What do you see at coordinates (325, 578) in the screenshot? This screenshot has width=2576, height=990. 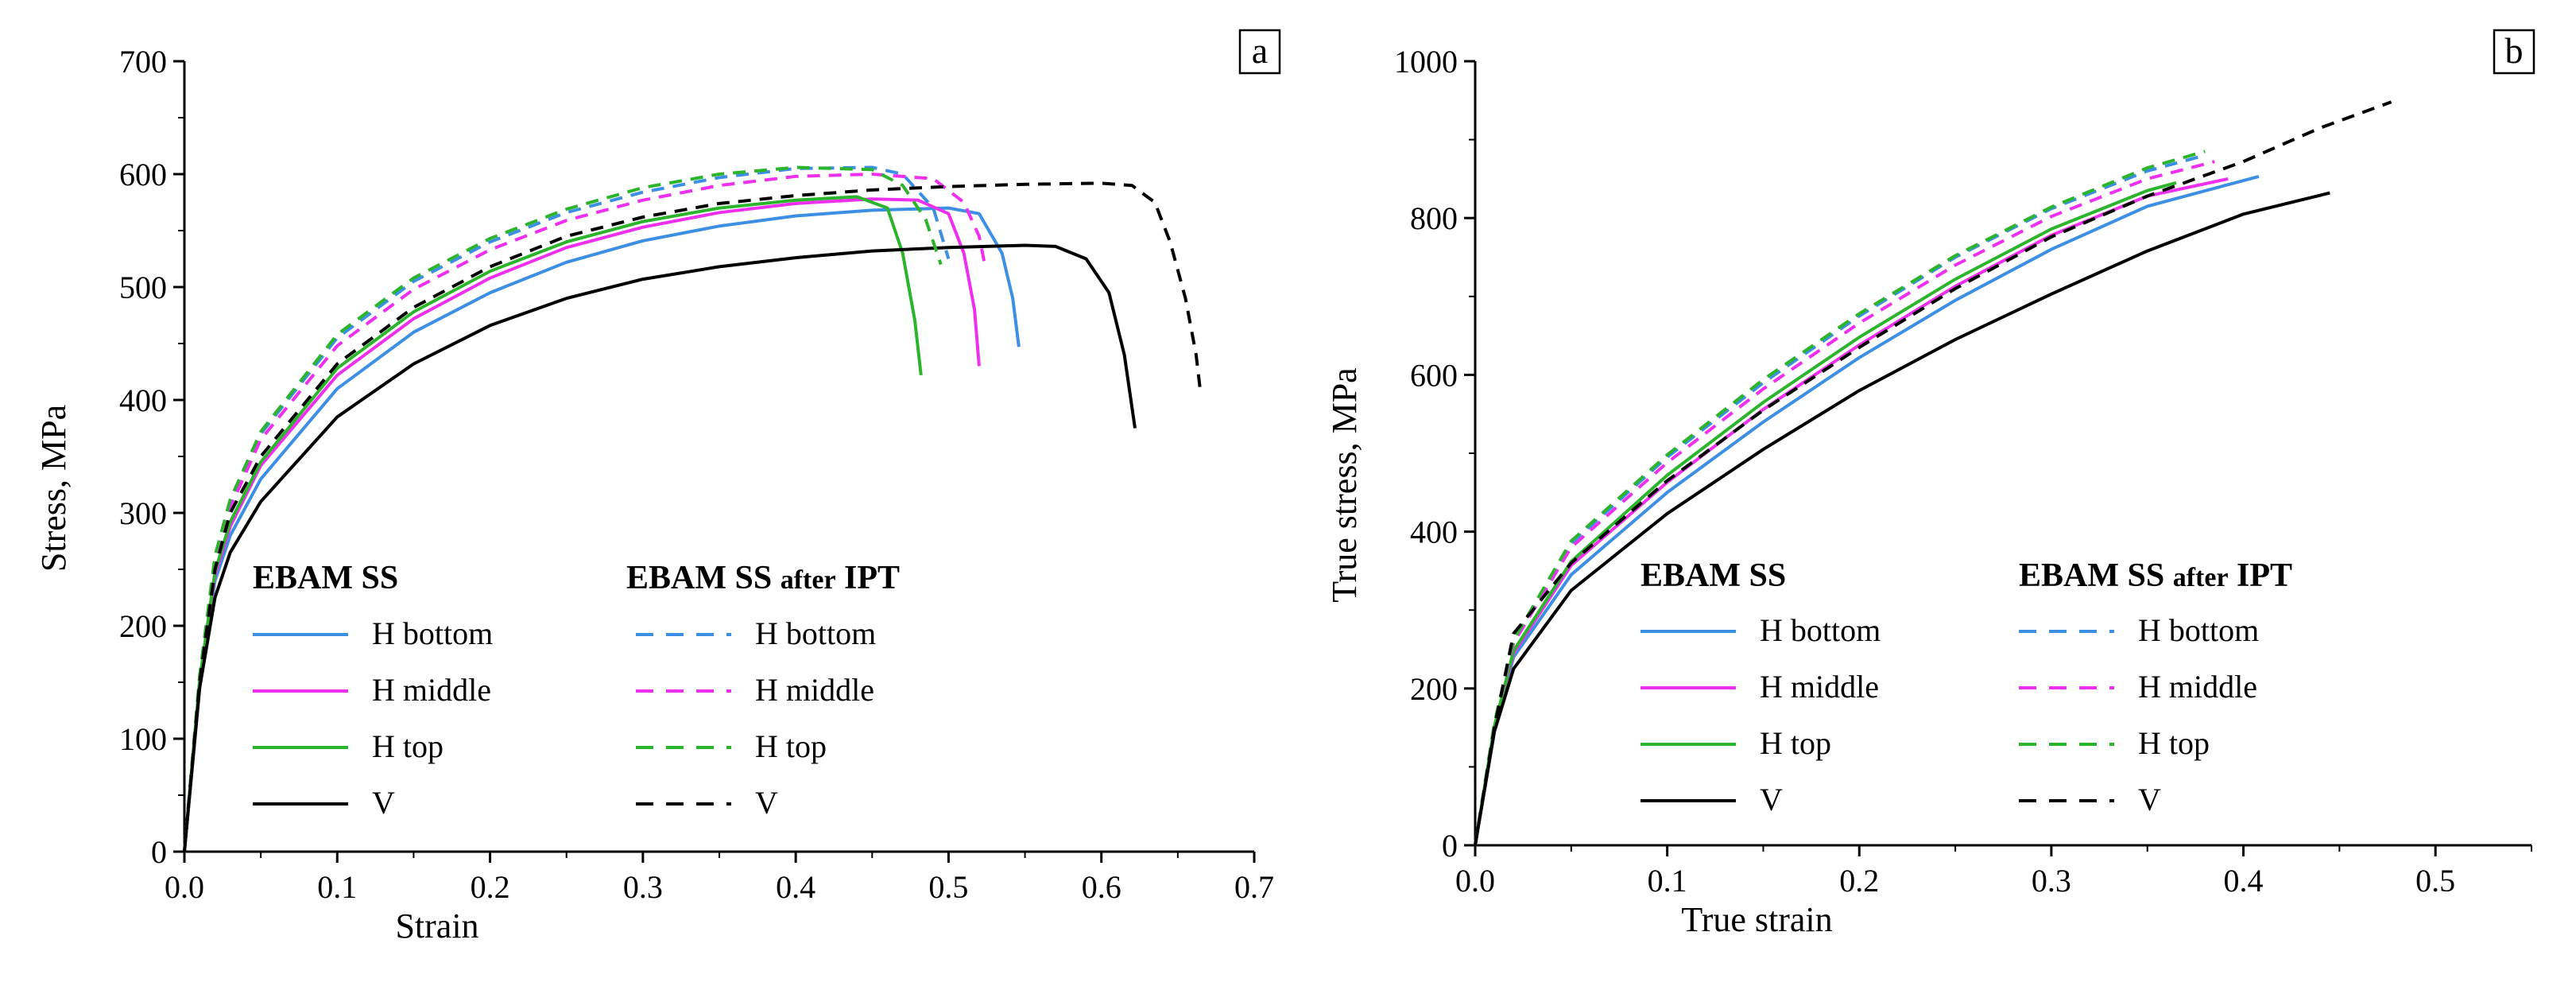 I see `panel-a-legend-heading-1: EBAM SS` at bounding box center [325, 578].